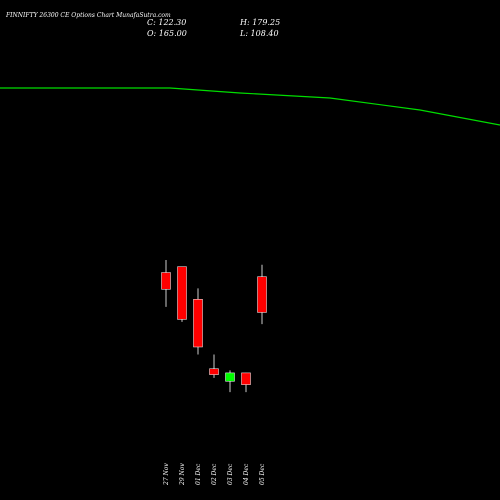 The height and width of the screenshot is (500, 500). What do you see at coordinates (214, 326) in the screenshot?
I see `candles-layer` at bounding box center [214, 326].